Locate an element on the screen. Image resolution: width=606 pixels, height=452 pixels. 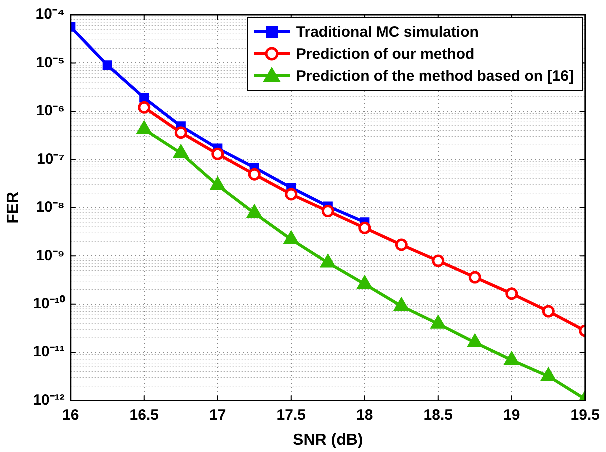
y-tick-label: 10⁻¹¹ is located at coordinates (49, 352).